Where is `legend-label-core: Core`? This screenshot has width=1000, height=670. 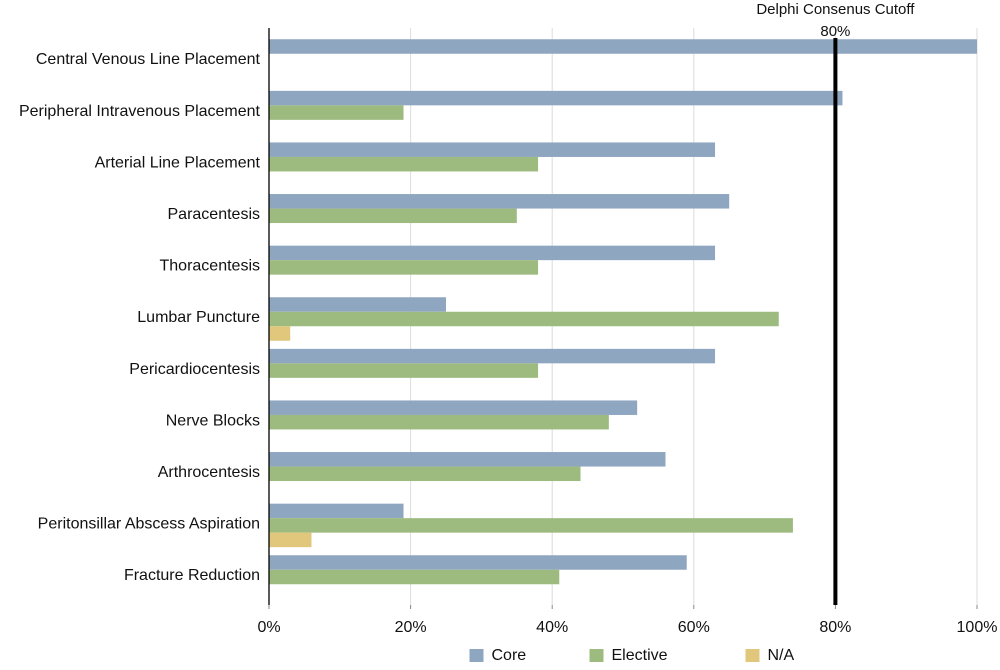 legend-label-core: Core is located at coordinates (509, 655).